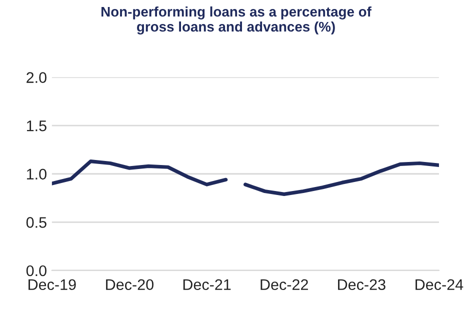 The image size is (472, 322). Describe the element at coordinates (36, 174) in the screenshot. I see `y-tick-label: 1.0` at that location.